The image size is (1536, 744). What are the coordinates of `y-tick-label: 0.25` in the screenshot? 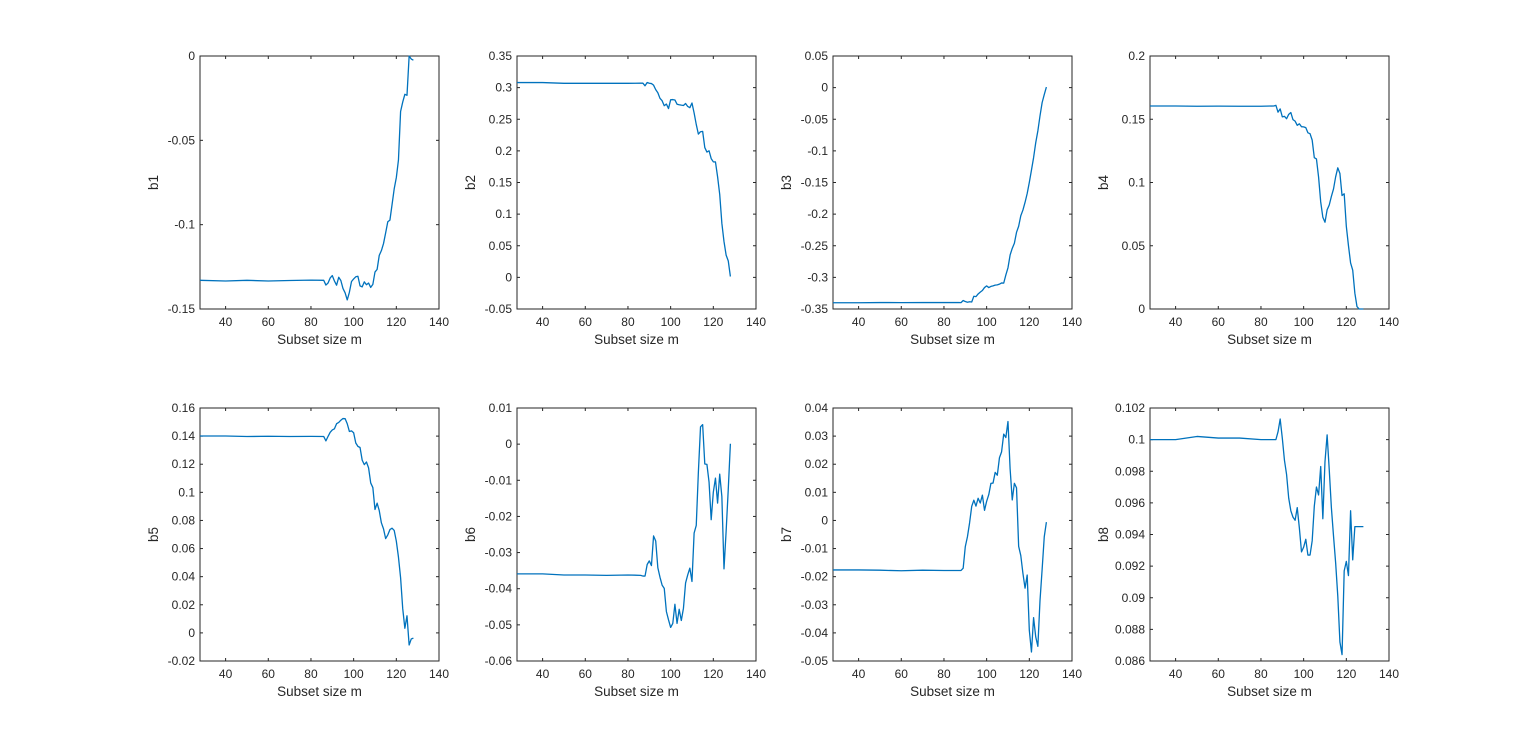 It's located at (501, 119).